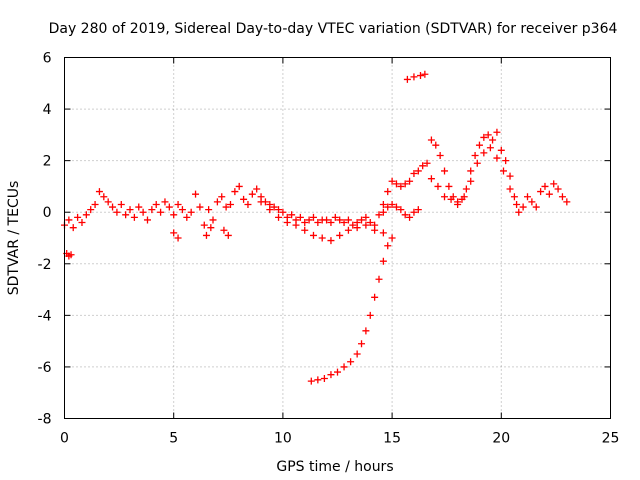  Describe the element at coordinates (45, 239) in the screenshot. I see `y-tick-labels: -8 -6 -4 -2 0 2 4 6` at that location.